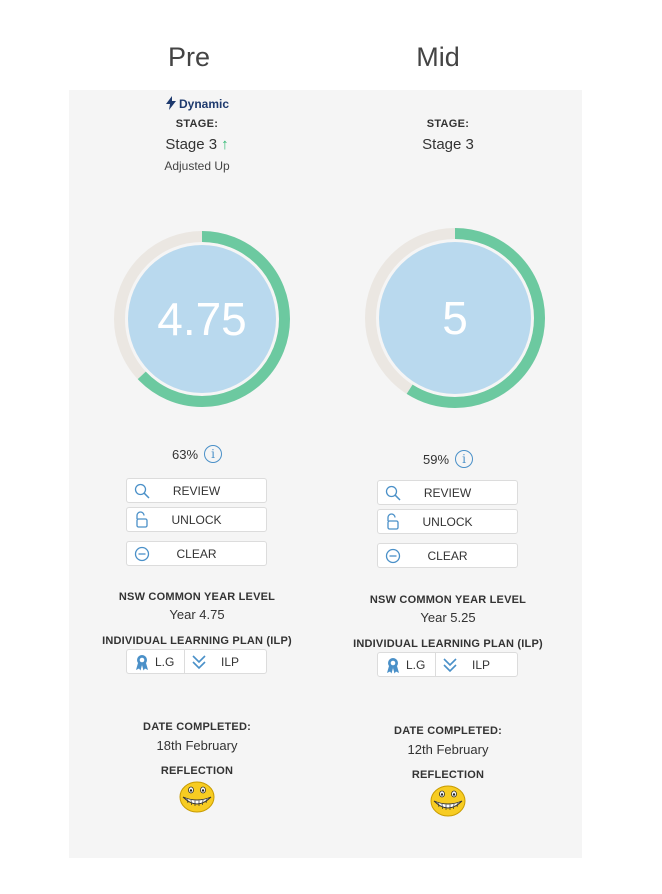 This screenshot has height=894, width=662. I want to click on percent-row: 63% i, so click(197, 454).